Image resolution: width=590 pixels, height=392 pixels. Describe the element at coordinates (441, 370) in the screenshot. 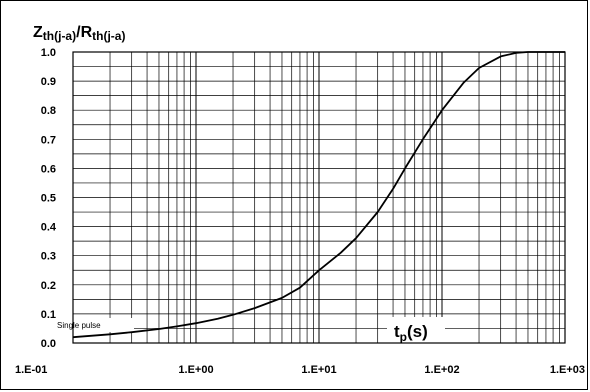

I see `x-tick-label: 1.E+02` at that location.